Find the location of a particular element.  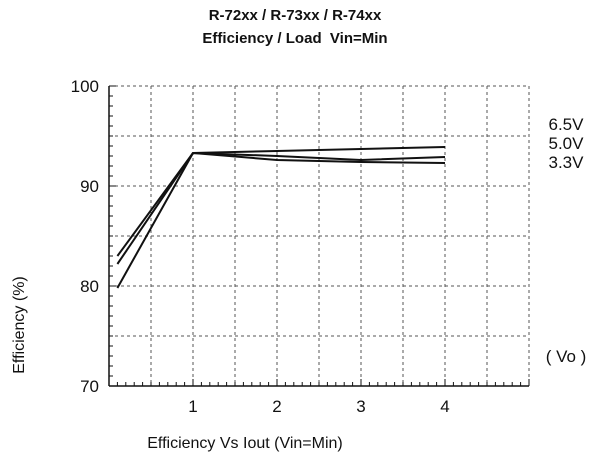

y-tick-label: 70 is located at coordinates (89, 386).